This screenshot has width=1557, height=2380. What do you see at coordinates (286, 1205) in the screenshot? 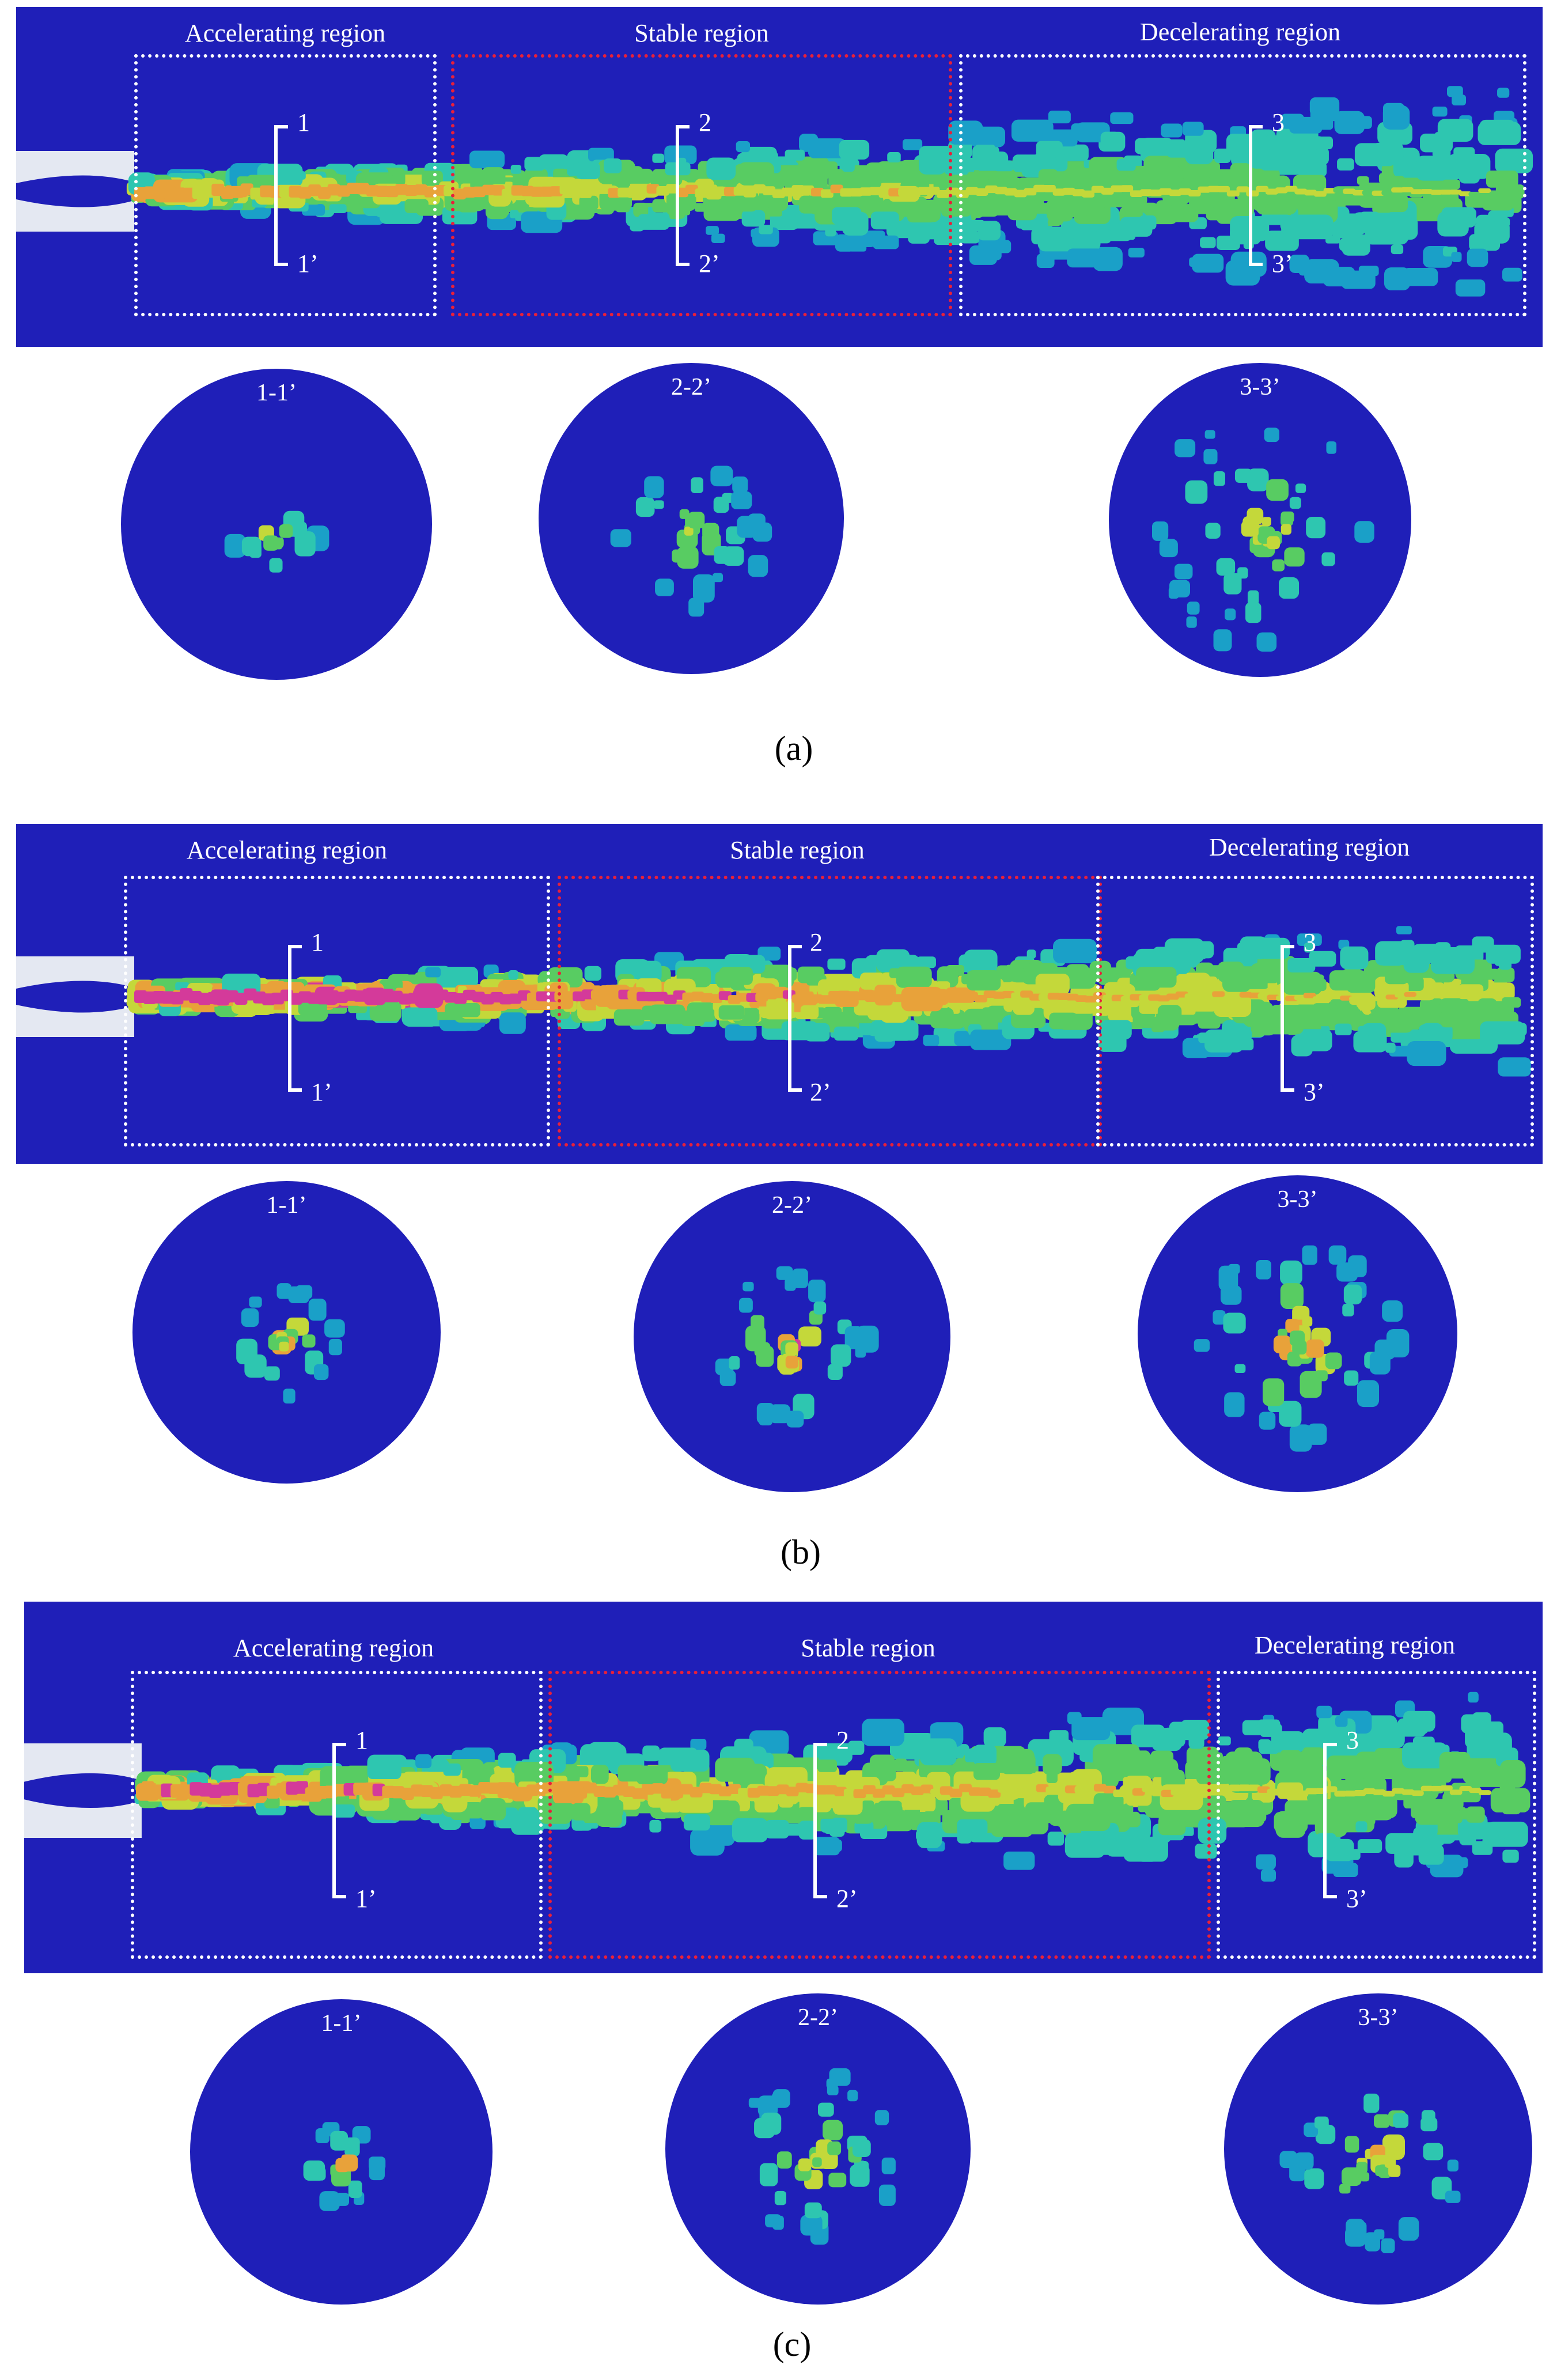
I see `section-label-1: 1-1’` at bounding box center [286, 1205].